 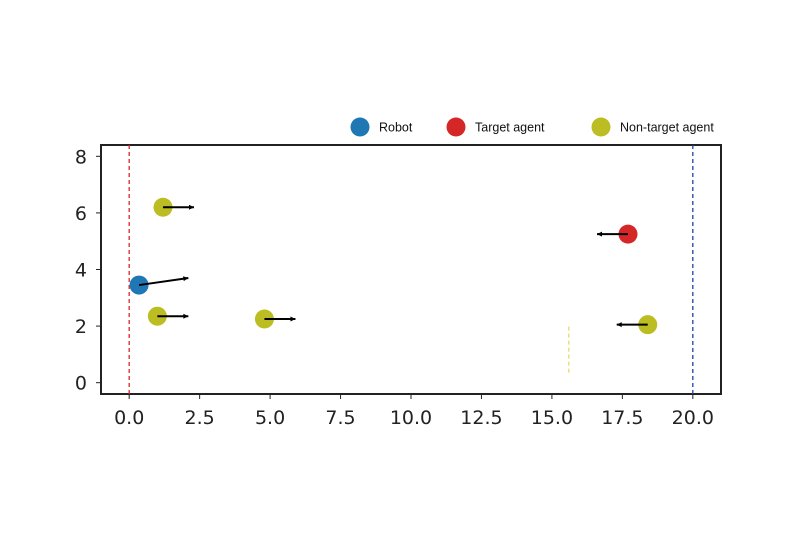 What do you see at coordinates (510, 128) in the screenshot?
I see `legend-label: Target agent` at bounding box center [510, 128].